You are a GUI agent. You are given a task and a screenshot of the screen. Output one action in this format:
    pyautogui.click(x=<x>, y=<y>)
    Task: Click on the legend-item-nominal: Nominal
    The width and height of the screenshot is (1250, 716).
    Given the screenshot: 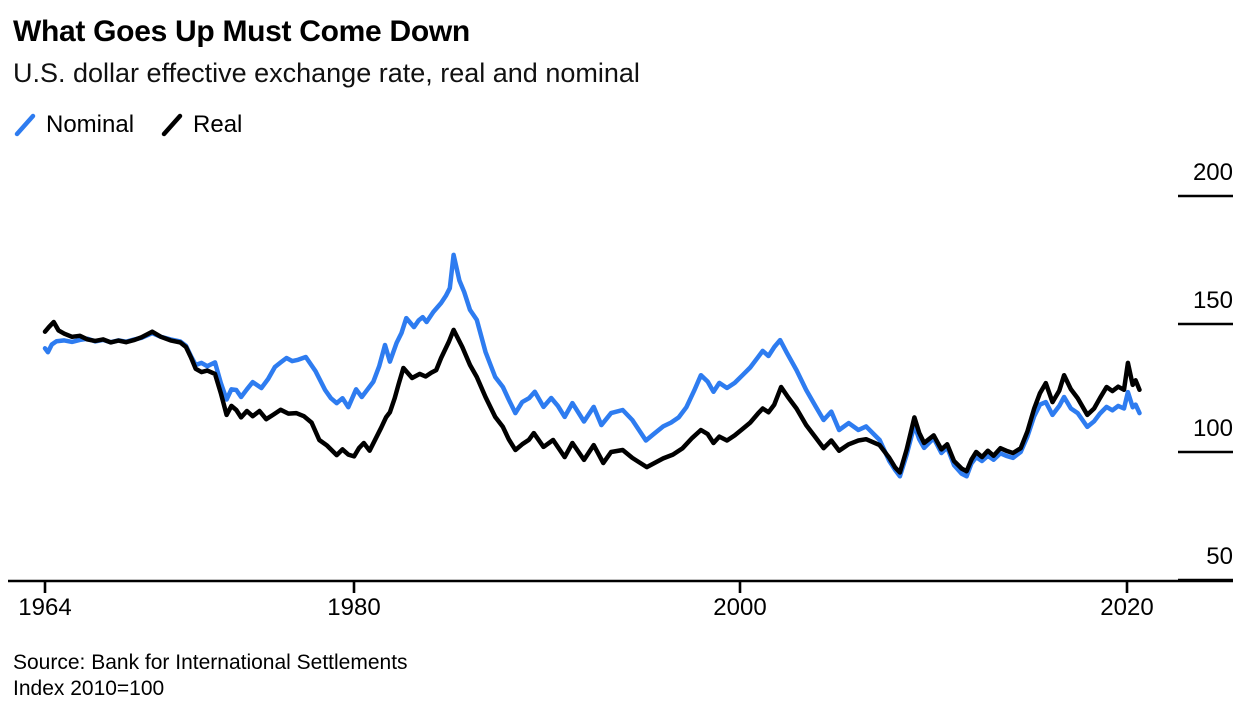 What is the action you would take?
    pyautogui.click(x=73, y=125)
    